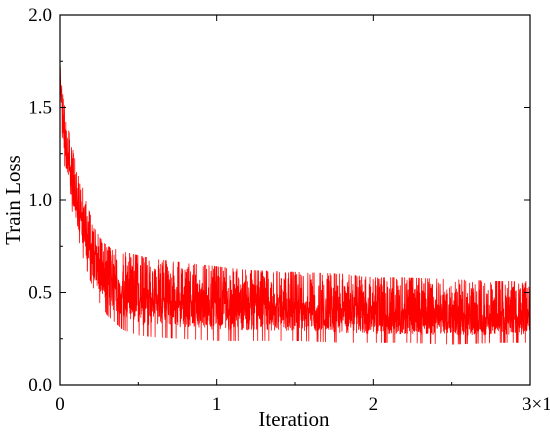  Describe the element at coordinates (60, 404) in the screenshot. I see `x-tick-label: 0` at that location.